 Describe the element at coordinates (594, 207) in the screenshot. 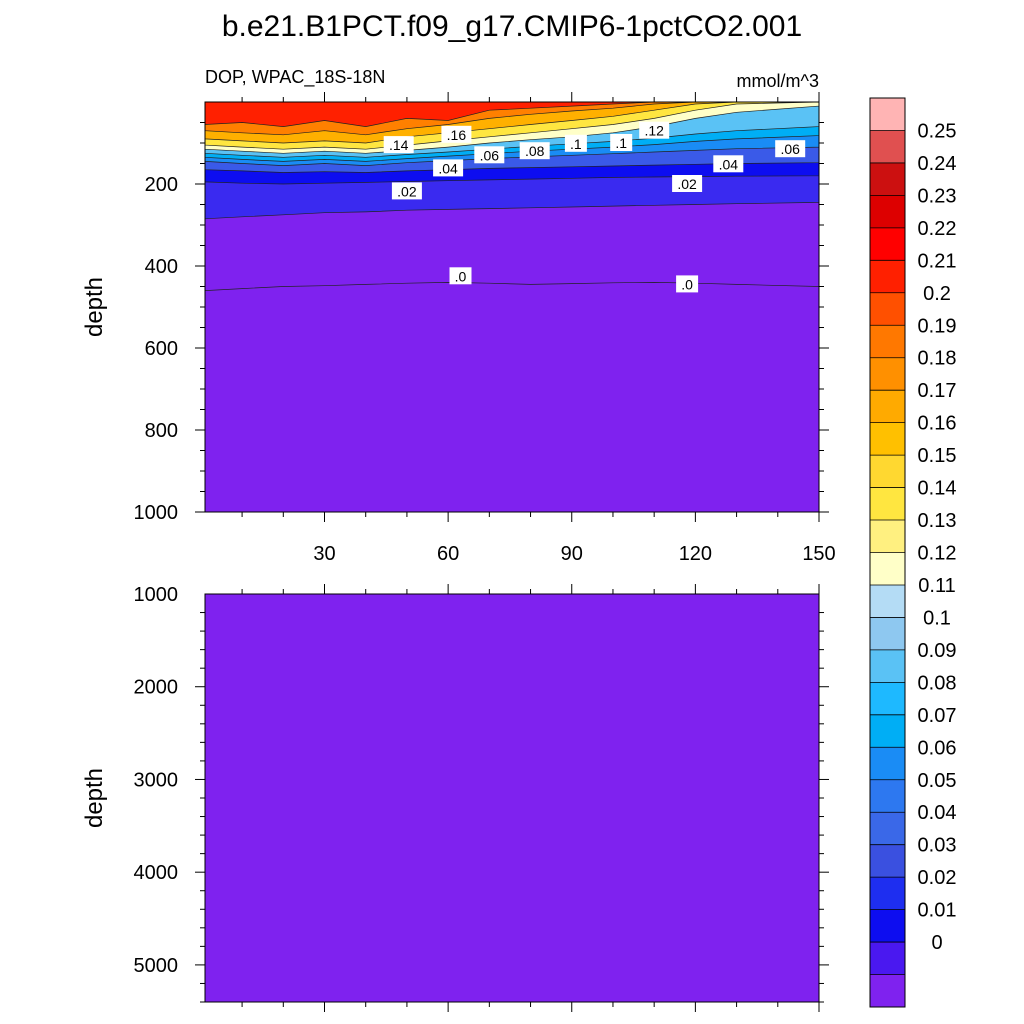

I see `upper-contour-labels: .16 .14 .12 .1 .1 .08 .06 .06 .04 .04 .02 .02 .0 .0` at that location.